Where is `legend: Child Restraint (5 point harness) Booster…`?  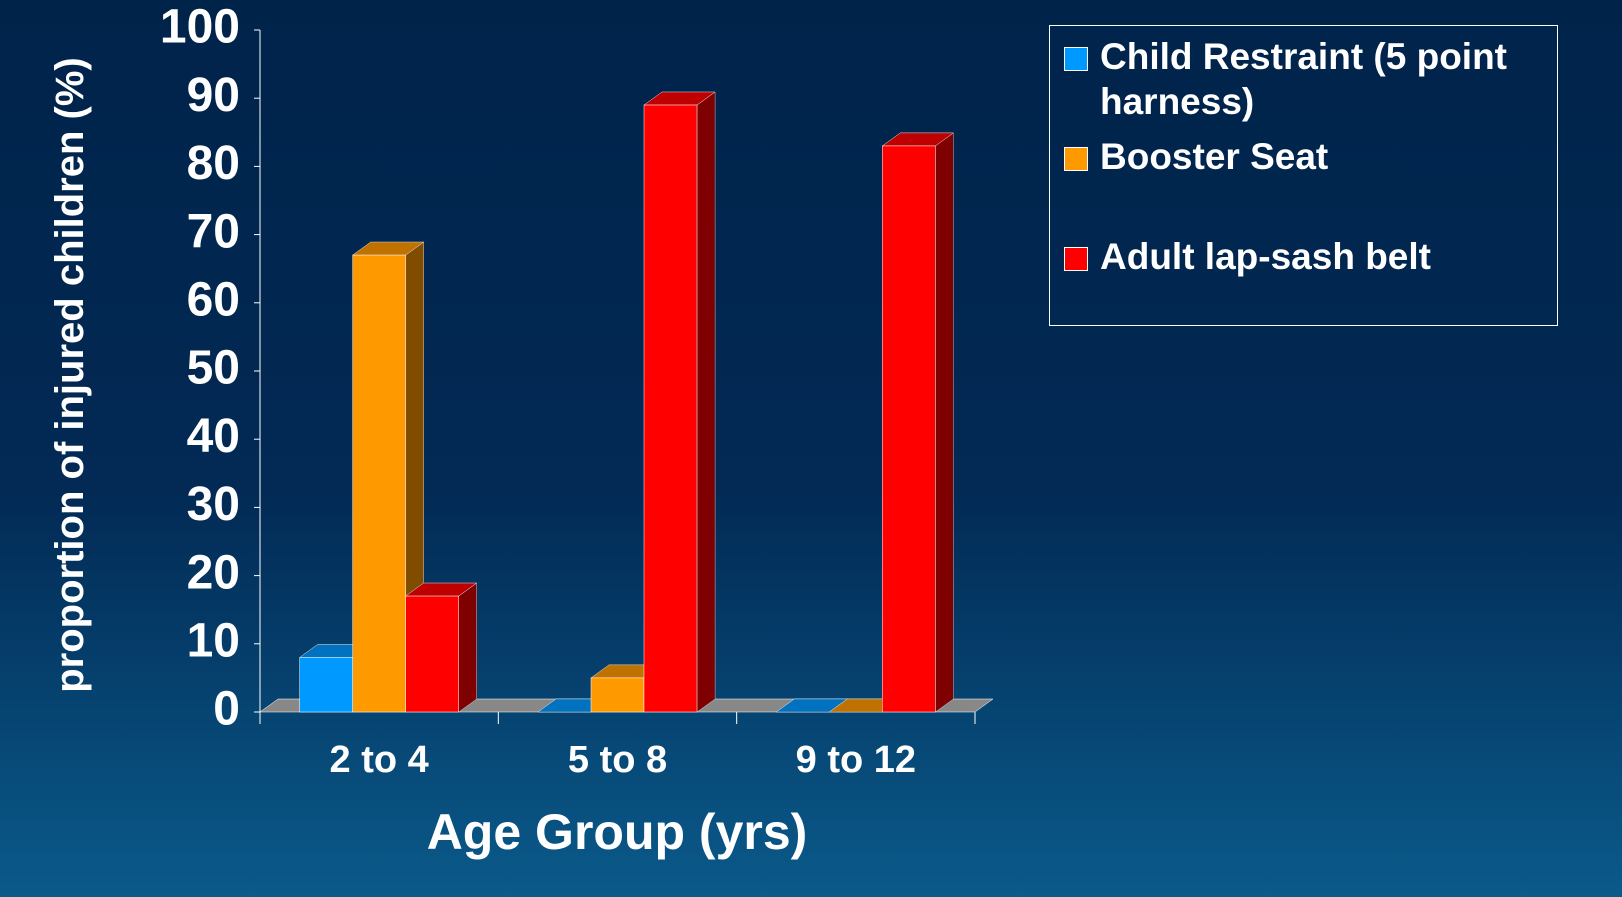 legend: Child Restraint (5 point harness) Booster… is located at coordinates (1303, 175).